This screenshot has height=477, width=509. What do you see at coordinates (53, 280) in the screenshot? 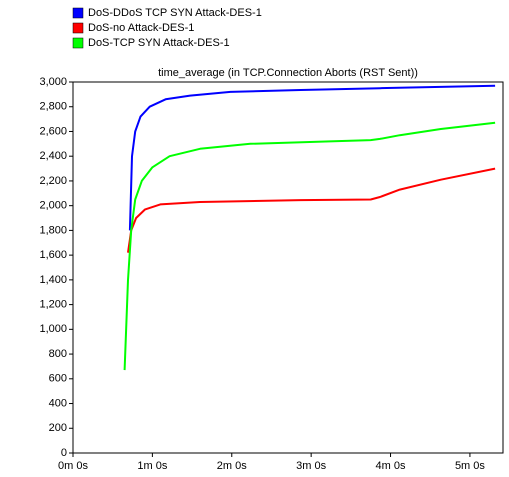
I see `y-tick-label: 1,400` at bounding box center [53, 280].